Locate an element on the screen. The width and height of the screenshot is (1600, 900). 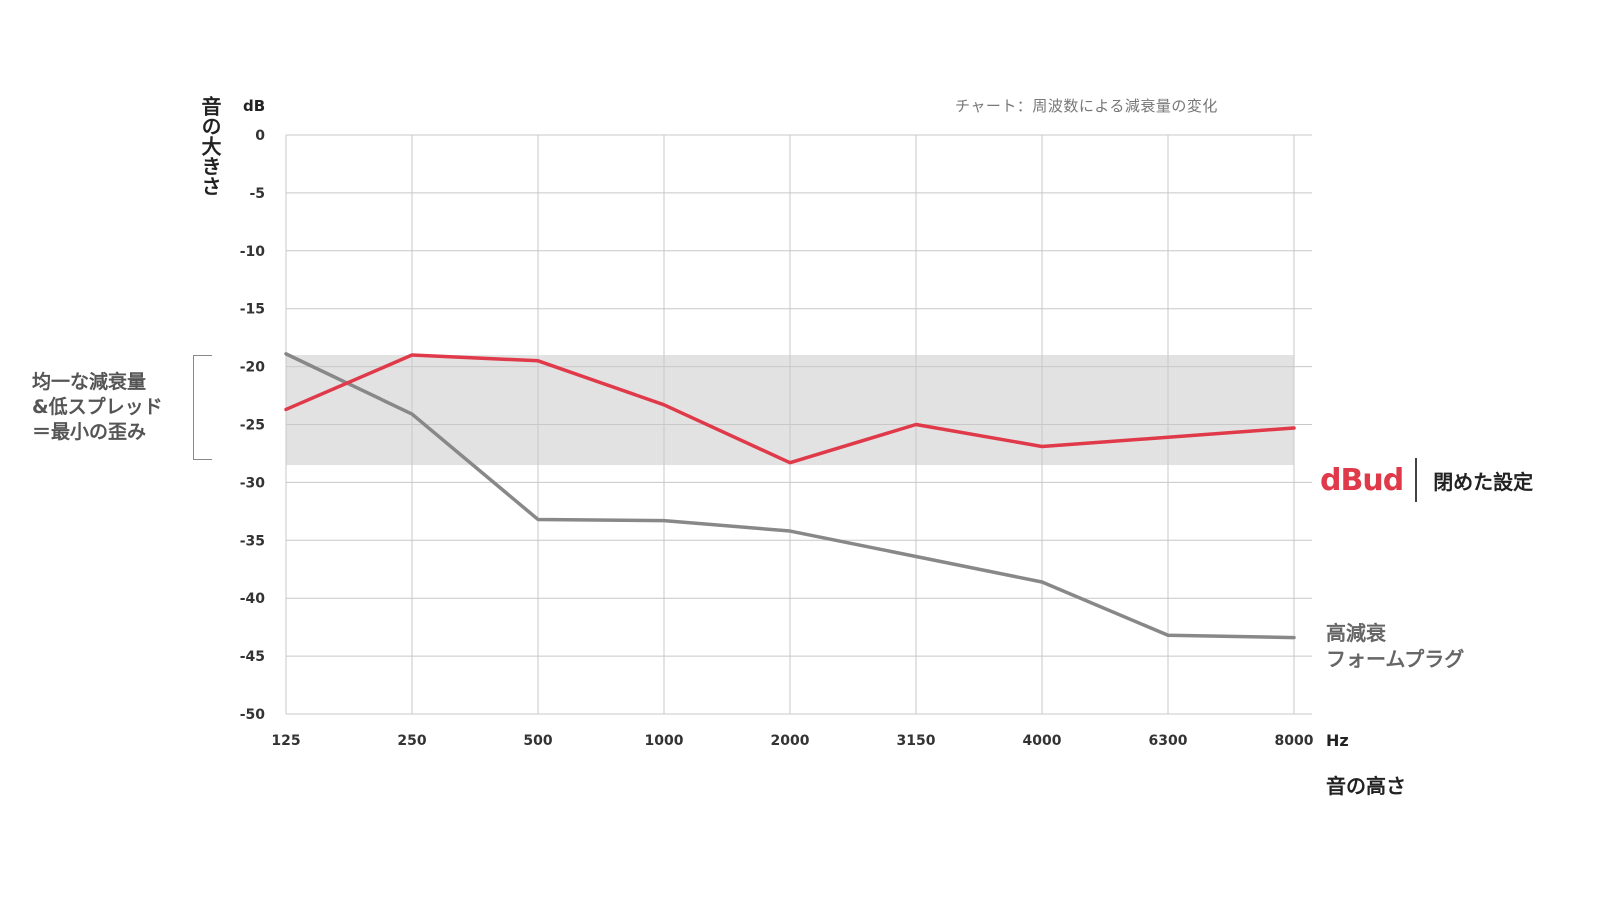
legend-foam-line: 高減衰 is located at coordinates (1356, 633).